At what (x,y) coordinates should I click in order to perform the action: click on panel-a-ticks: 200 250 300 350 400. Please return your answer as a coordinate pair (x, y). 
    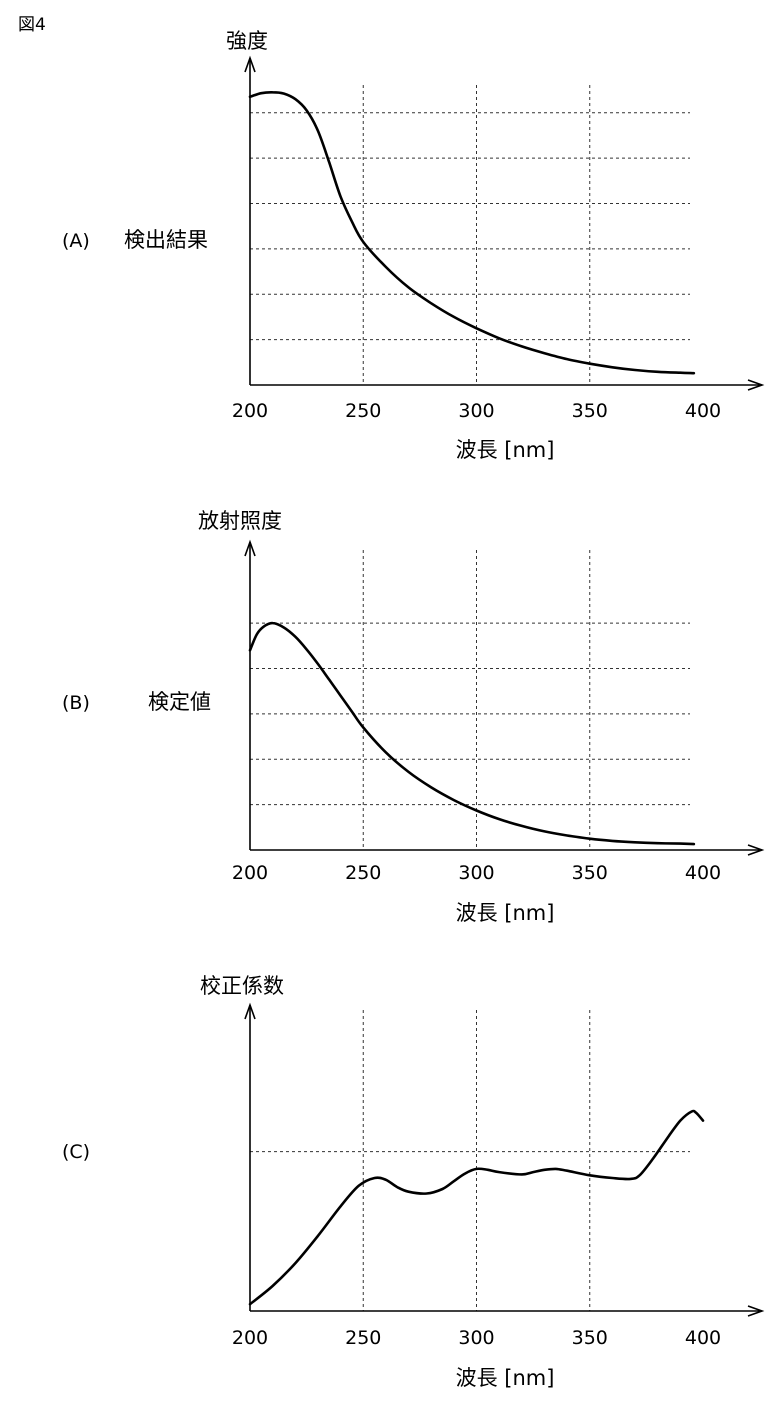
    Looking at the image, I should click on (476, 411).